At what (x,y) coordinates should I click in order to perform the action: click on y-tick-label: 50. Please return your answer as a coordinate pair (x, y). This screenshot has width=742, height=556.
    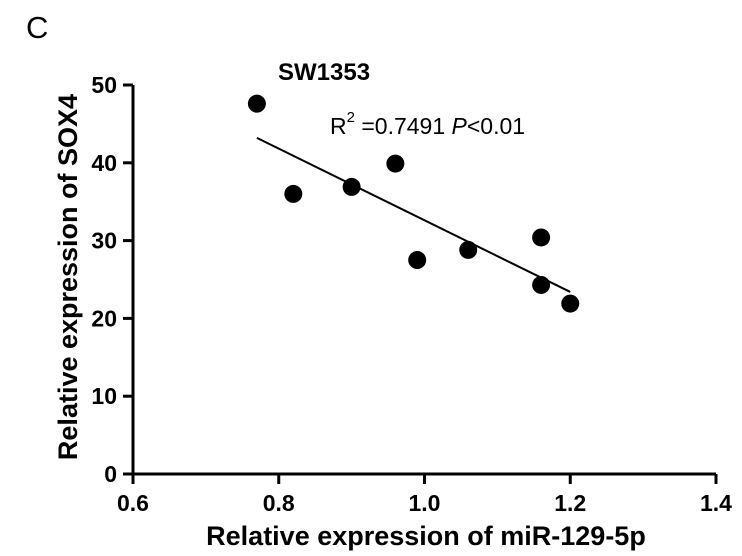
    Looking at the image, I should click on (104, 85).